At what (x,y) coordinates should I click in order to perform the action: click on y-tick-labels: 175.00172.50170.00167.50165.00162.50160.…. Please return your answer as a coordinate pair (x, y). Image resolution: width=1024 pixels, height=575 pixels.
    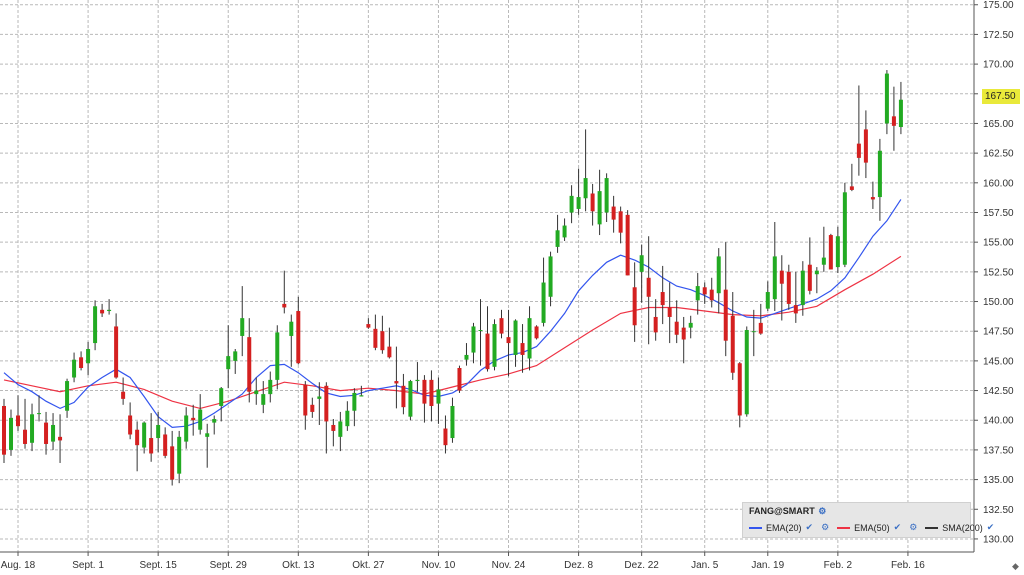
    Looking at the image, I should click on (998, 272).